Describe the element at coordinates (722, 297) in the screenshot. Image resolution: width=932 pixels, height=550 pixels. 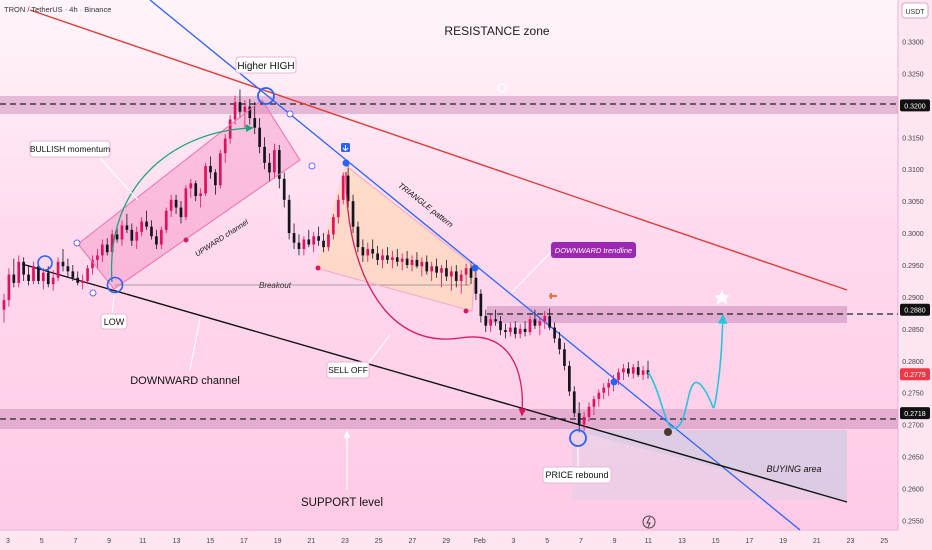
I see `target-star-icon` at that location.